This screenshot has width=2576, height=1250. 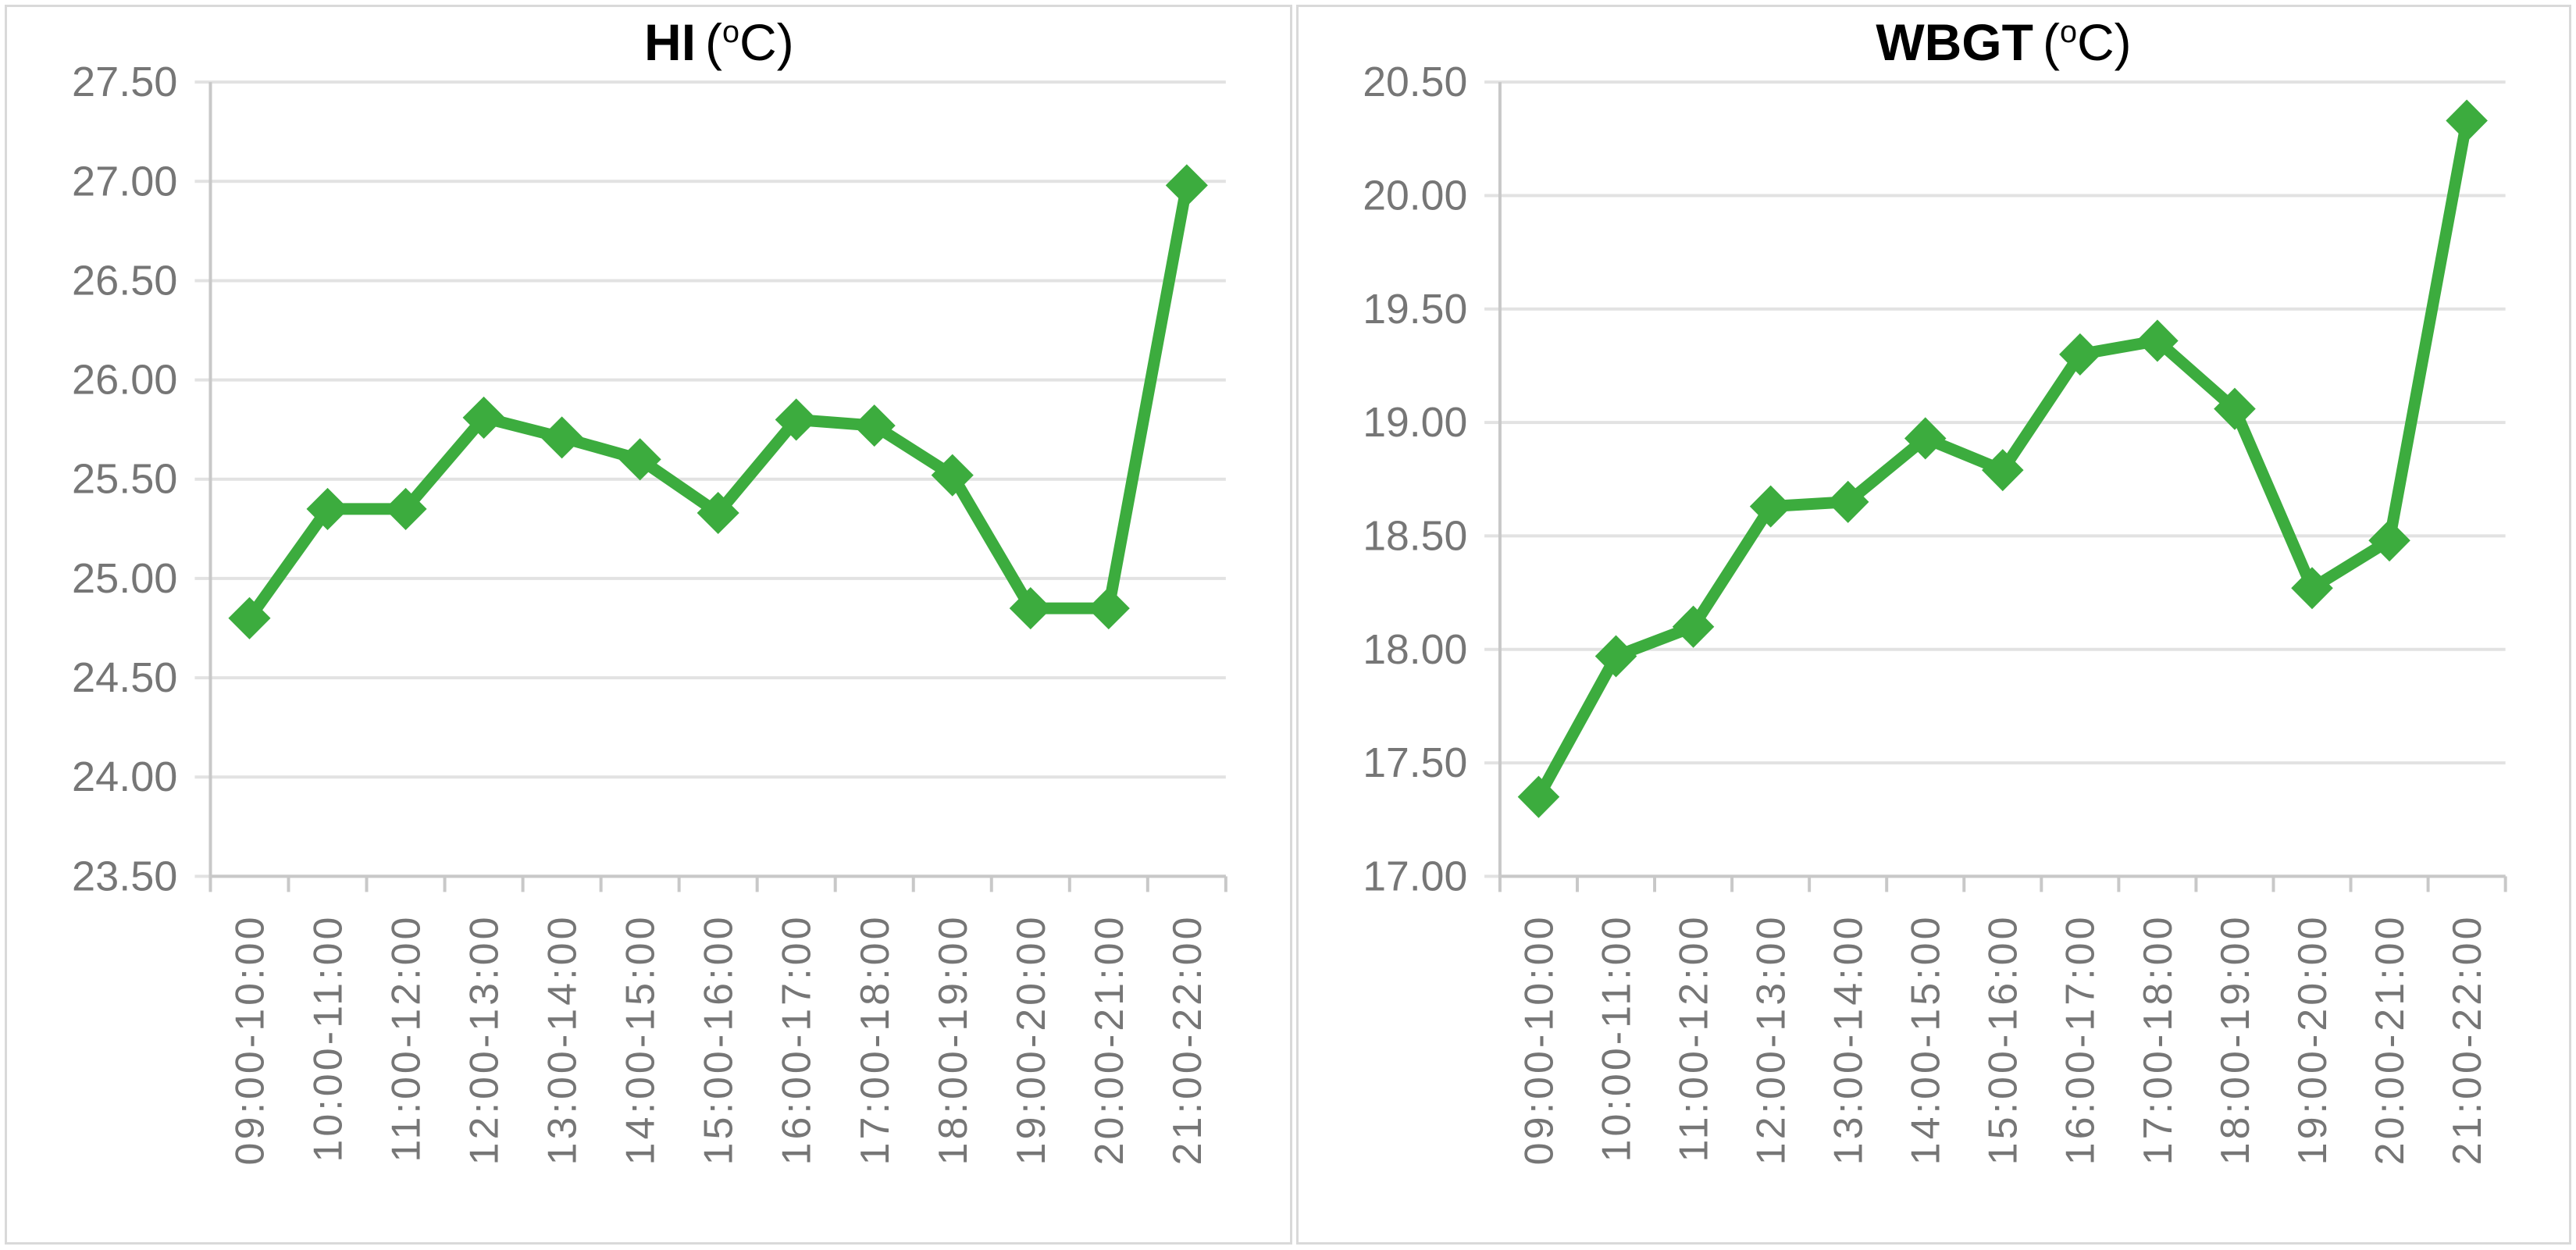 I want to click on y-axis-tick-label: 23.50, so click(x=124, y=876).